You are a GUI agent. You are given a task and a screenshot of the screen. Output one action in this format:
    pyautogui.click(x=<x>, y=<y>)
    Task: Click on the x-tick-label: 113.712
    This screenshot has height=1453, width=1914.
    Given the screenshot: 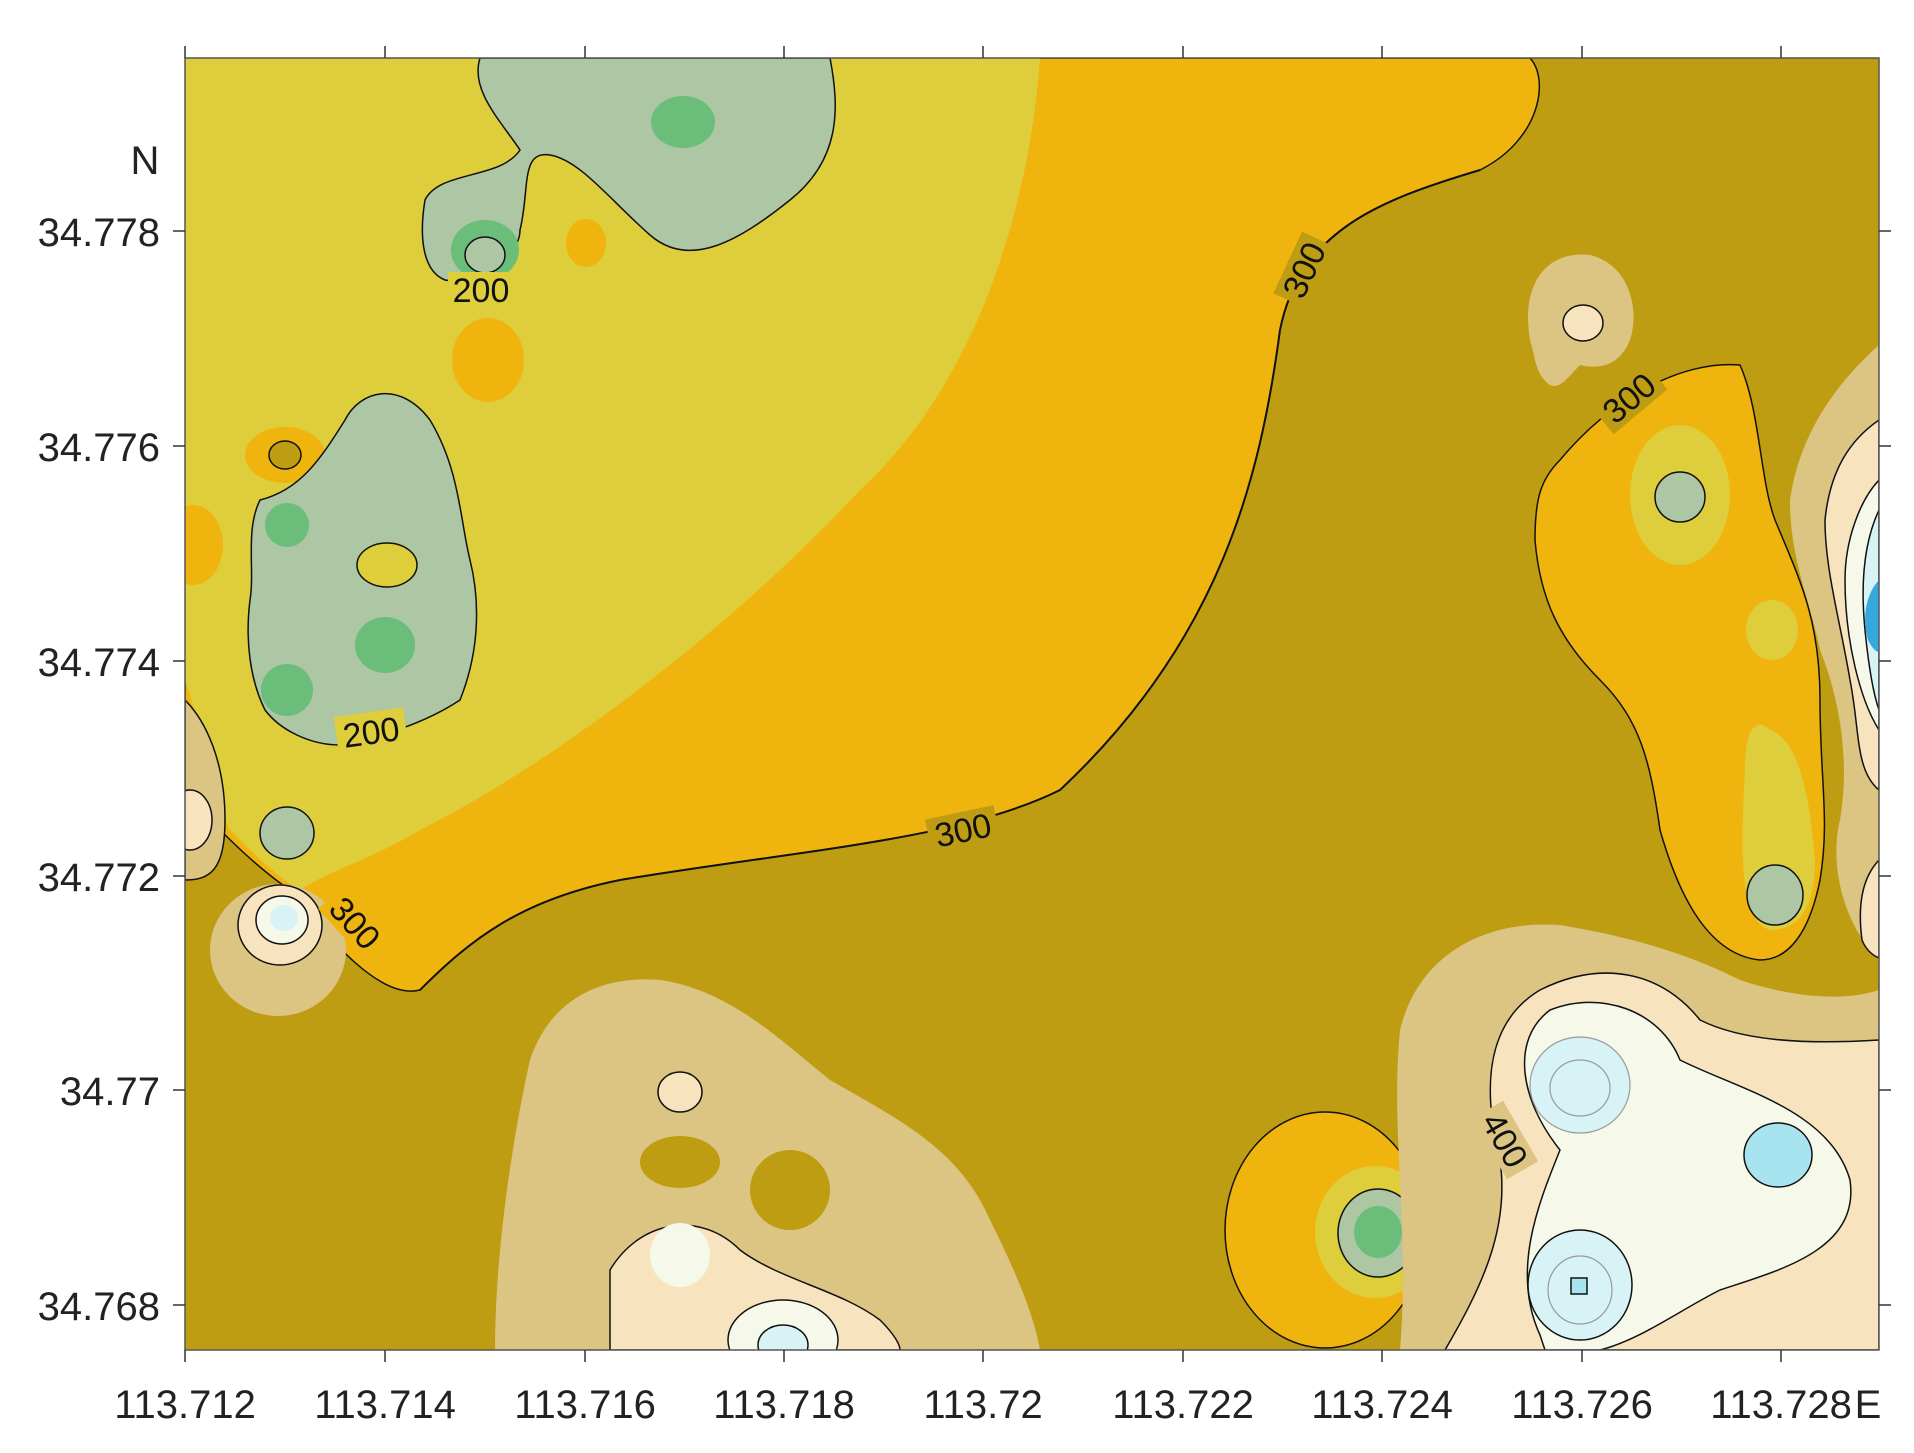 What is the action you would take?
    pyautogui.click(x=185, y=1405)
    